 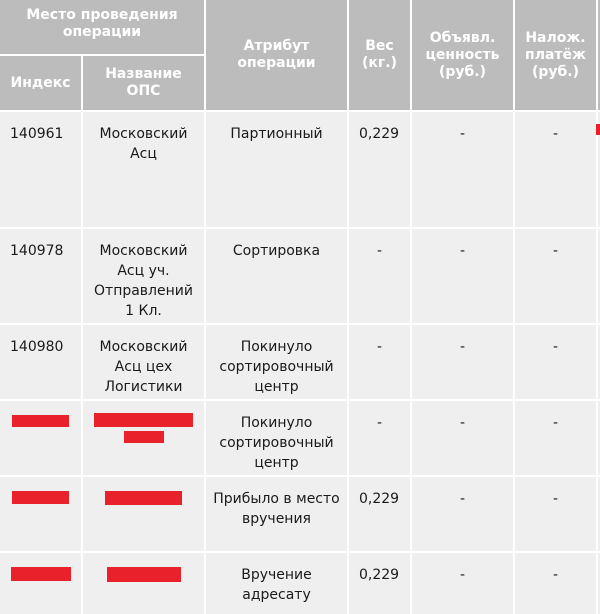 What do you see at coordinates (276, 583) in the screenshot?
I see `row-6-attribute: Вручение адресату` at bounding box center [276, 583].